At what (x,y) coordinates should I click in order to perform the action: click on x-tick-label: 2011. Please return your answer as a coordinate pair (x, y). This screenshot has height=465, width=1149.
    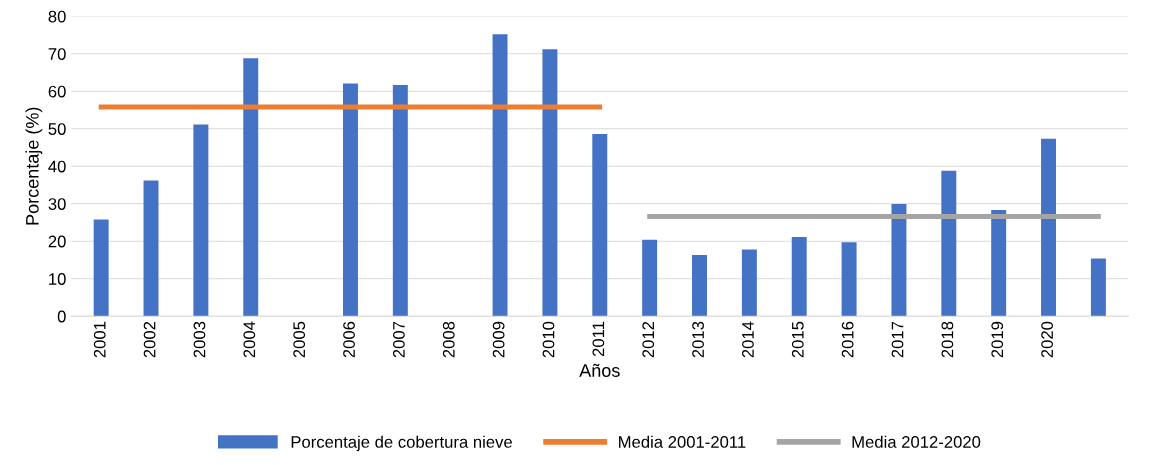
    Looking at the image, I should click on (598, 339).